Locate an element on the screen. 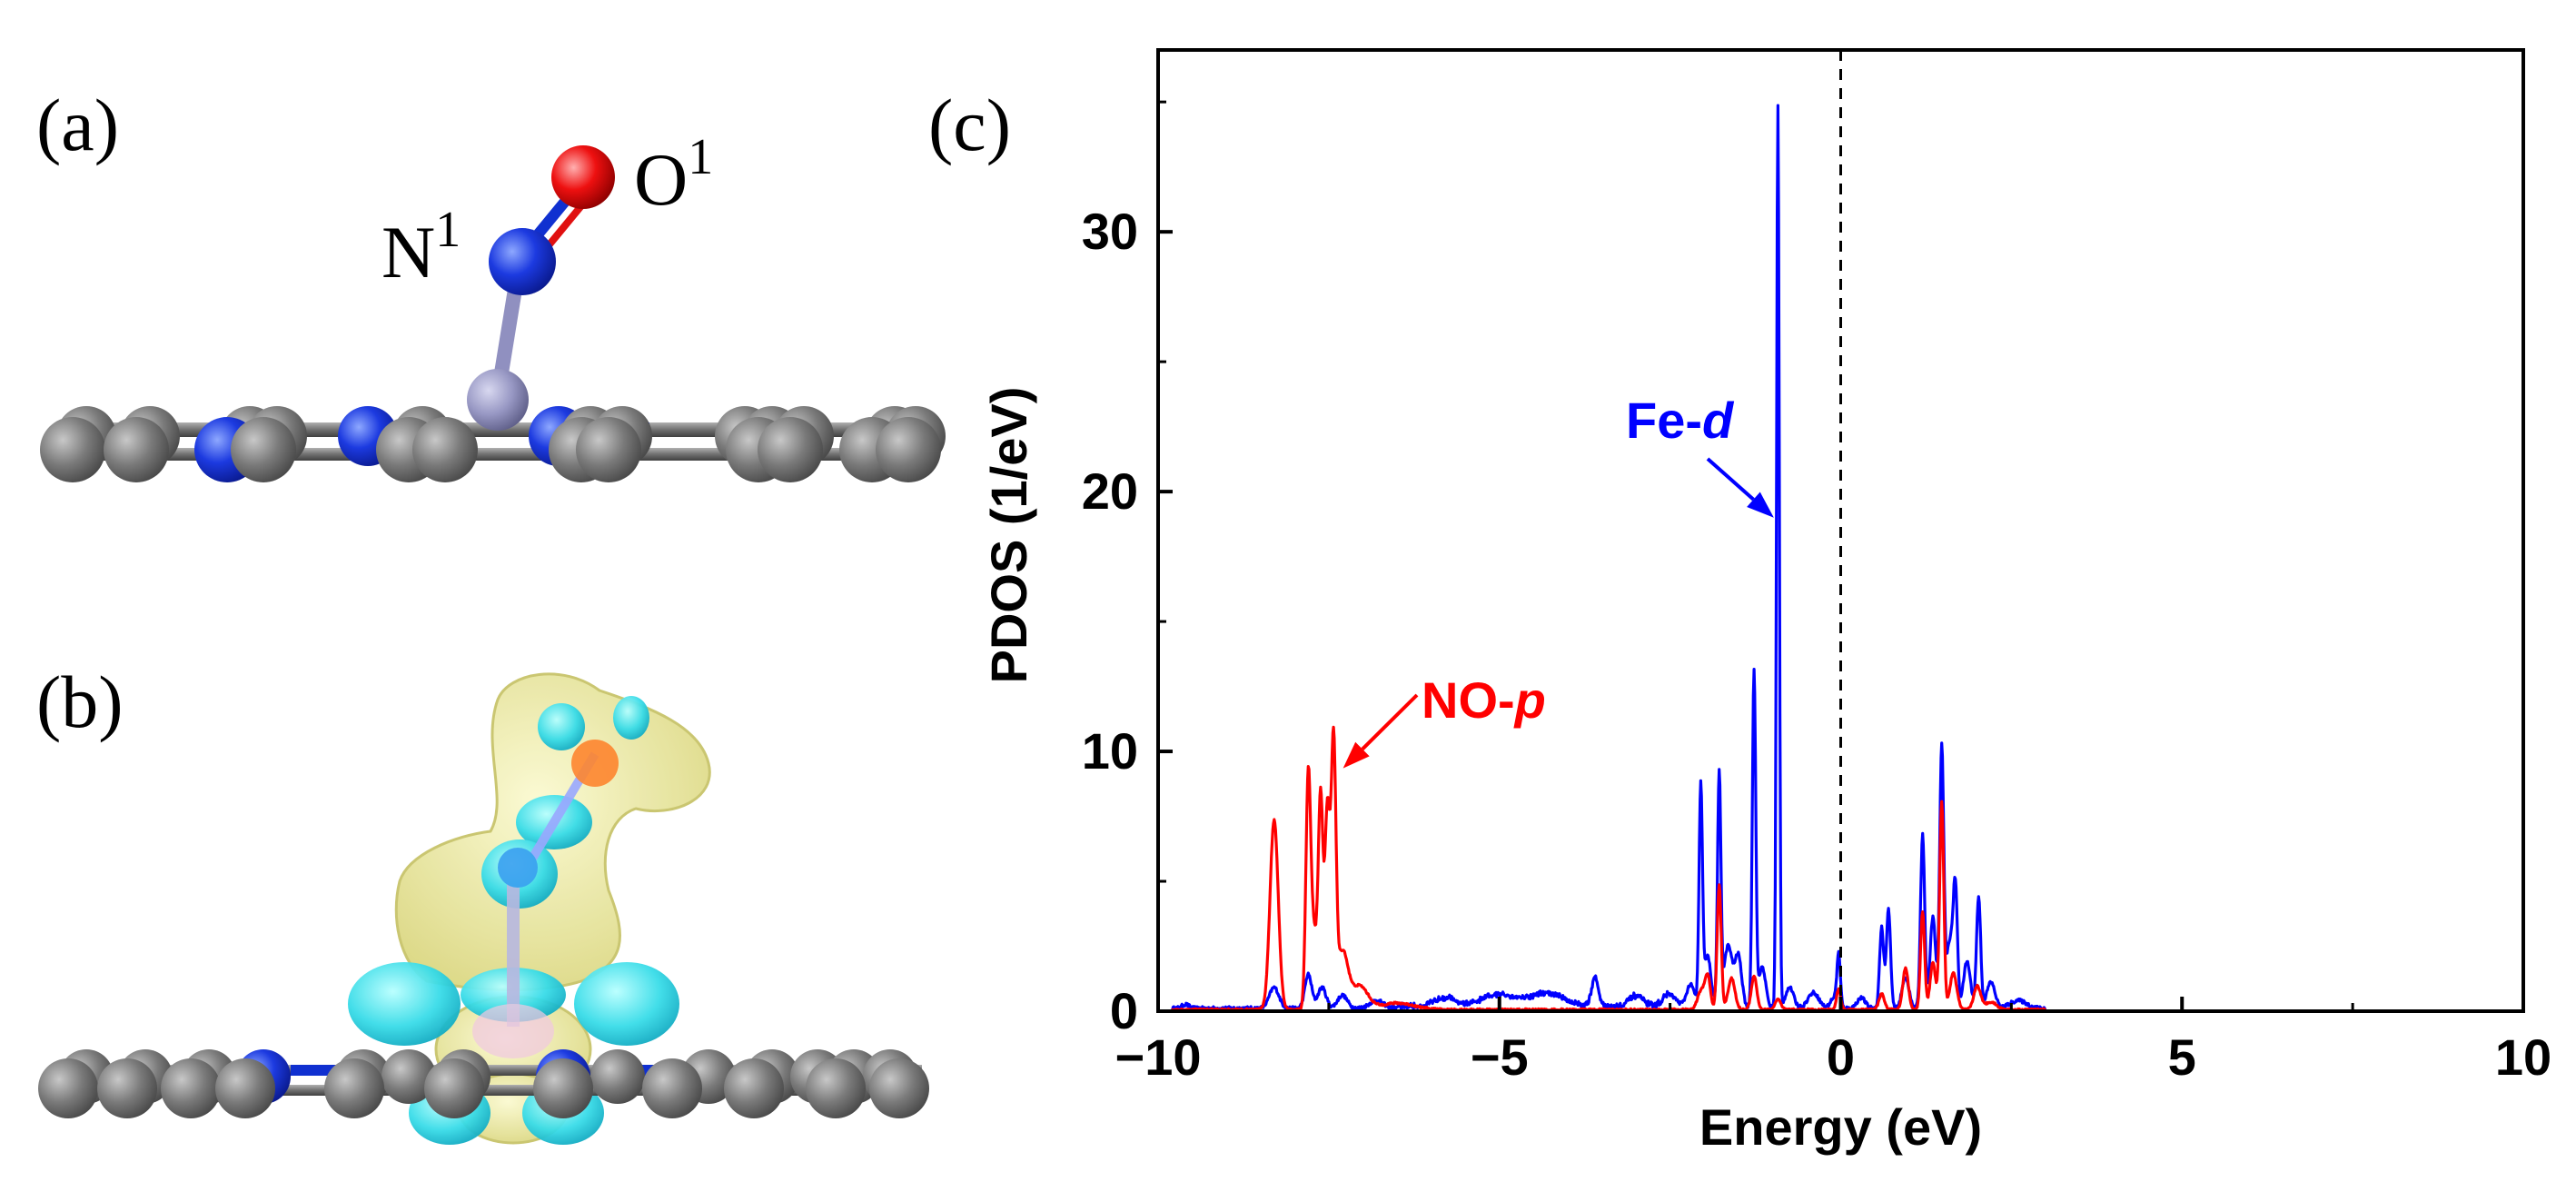 The height and width of the screenshot is (1182, 2576). panel-b-label: (b) is located at coordinates (80, 702).